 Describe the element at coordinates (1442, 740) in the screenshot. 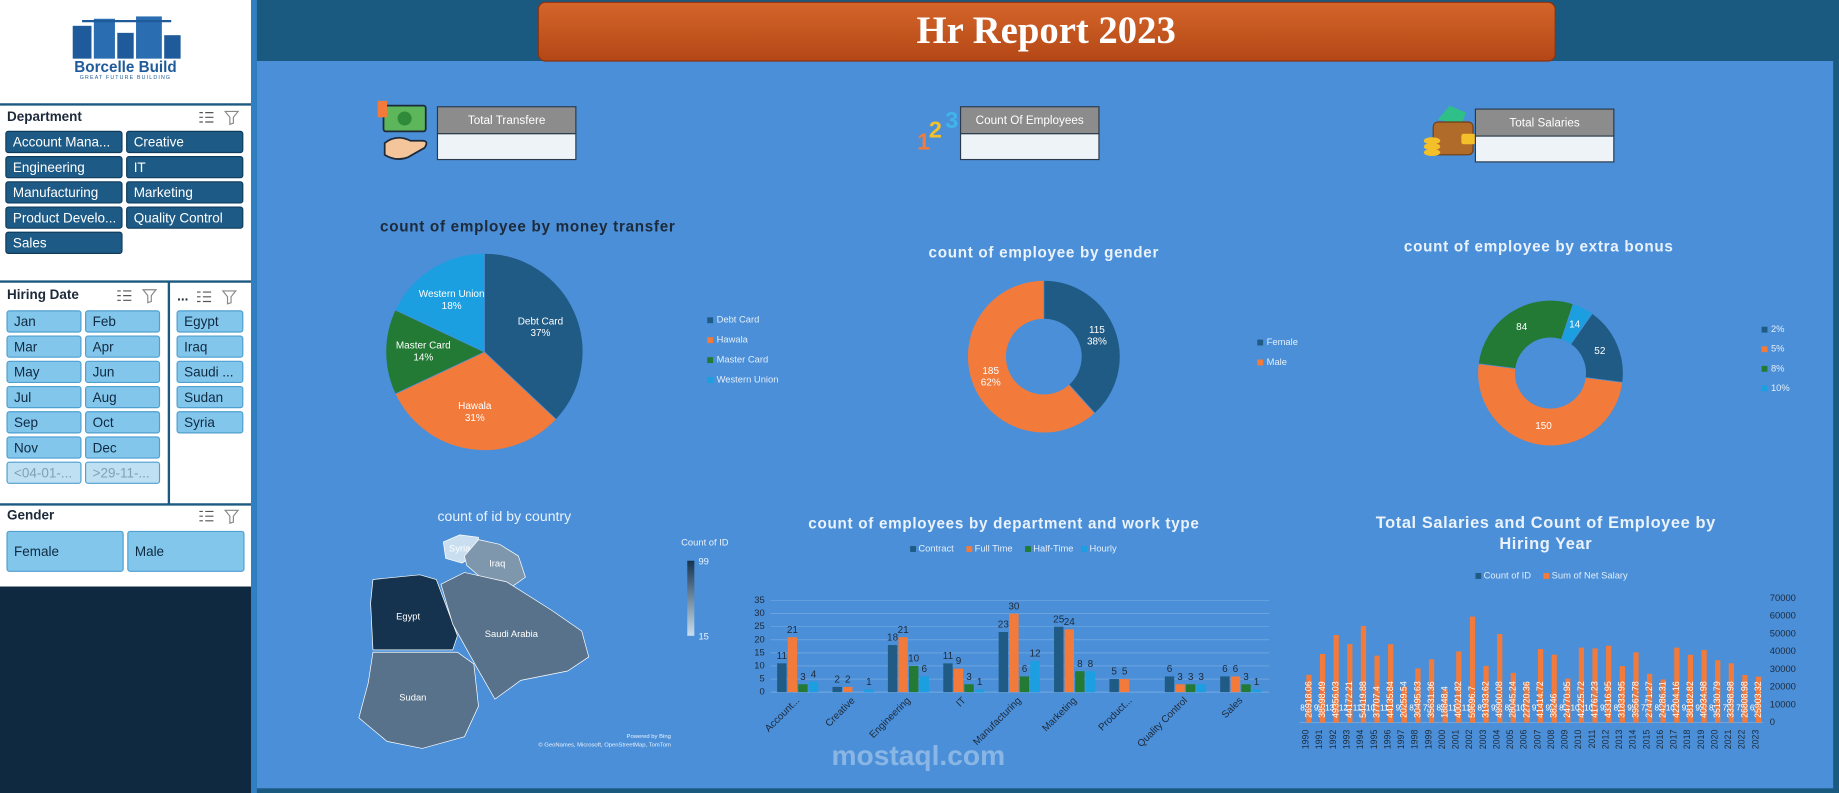

I see `x-tick-label: 2000` at that location.